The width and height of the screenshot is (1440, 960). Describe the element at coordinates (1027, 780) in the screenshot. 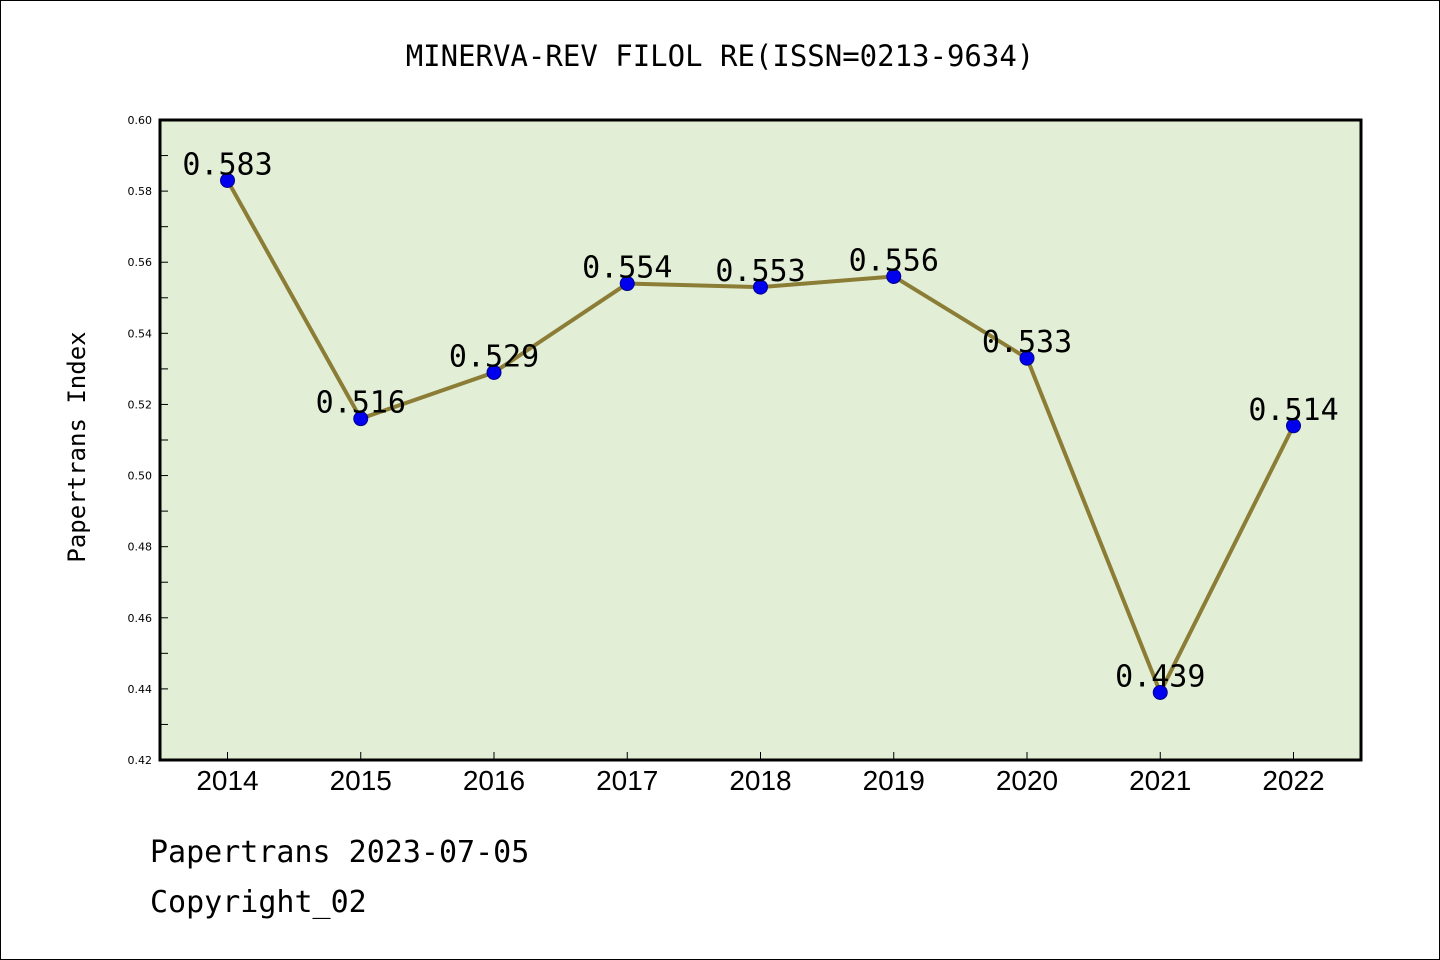

I see `x-tick-label: 2020` at that location.